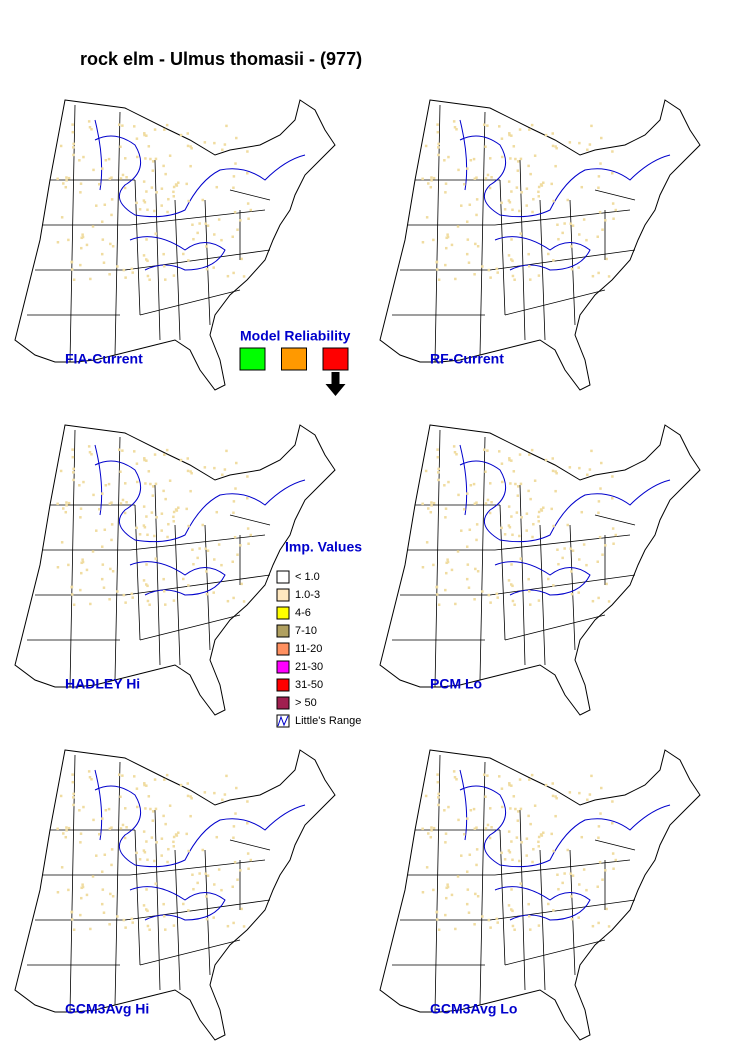 The width and height of the screenshot is (732, 1057). I want to click on map-label: HADLEY Hi, so click(102, 684).